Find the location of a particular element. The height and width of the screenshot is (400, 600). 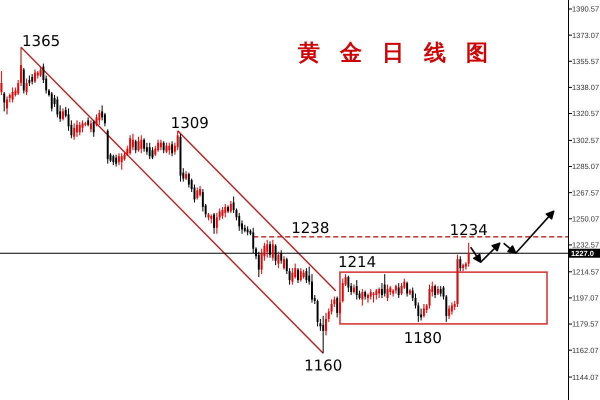

ref-line-label: 1238 is located at coordinates (310, 227).